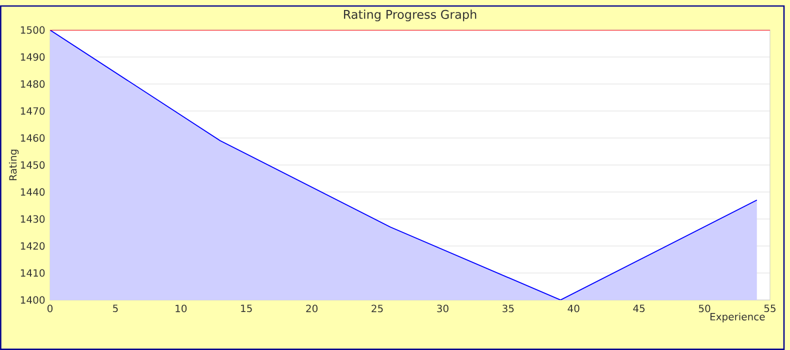 The width and height of the screenshot is (790, 350). What do you see at coordinates (32, 192) in the screenshot?
I see `y-tick-label: 1440` at bounding box center [32, 192].